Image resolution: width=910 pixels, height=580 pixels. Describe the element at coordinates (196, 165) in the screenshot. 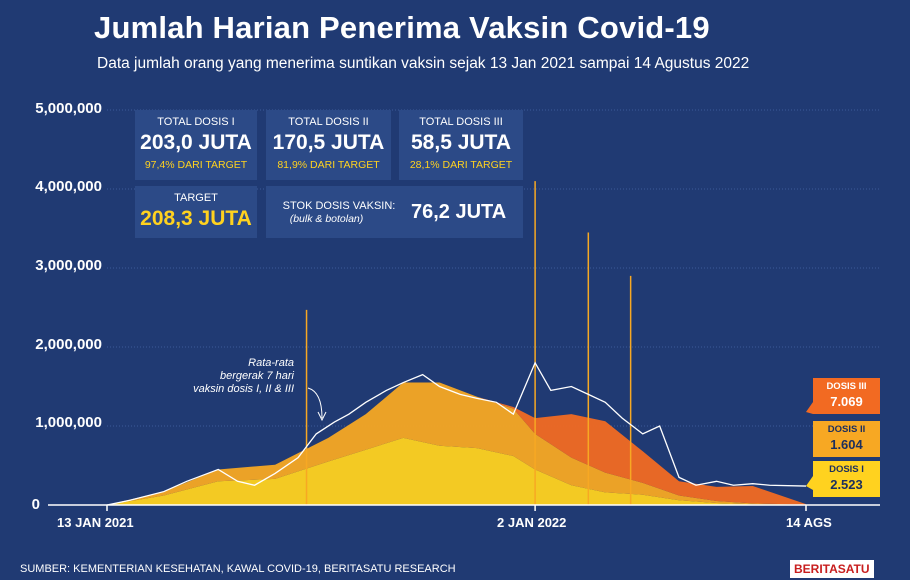

I see `stat-percent: 97,4% DARI TARGET` at that location.